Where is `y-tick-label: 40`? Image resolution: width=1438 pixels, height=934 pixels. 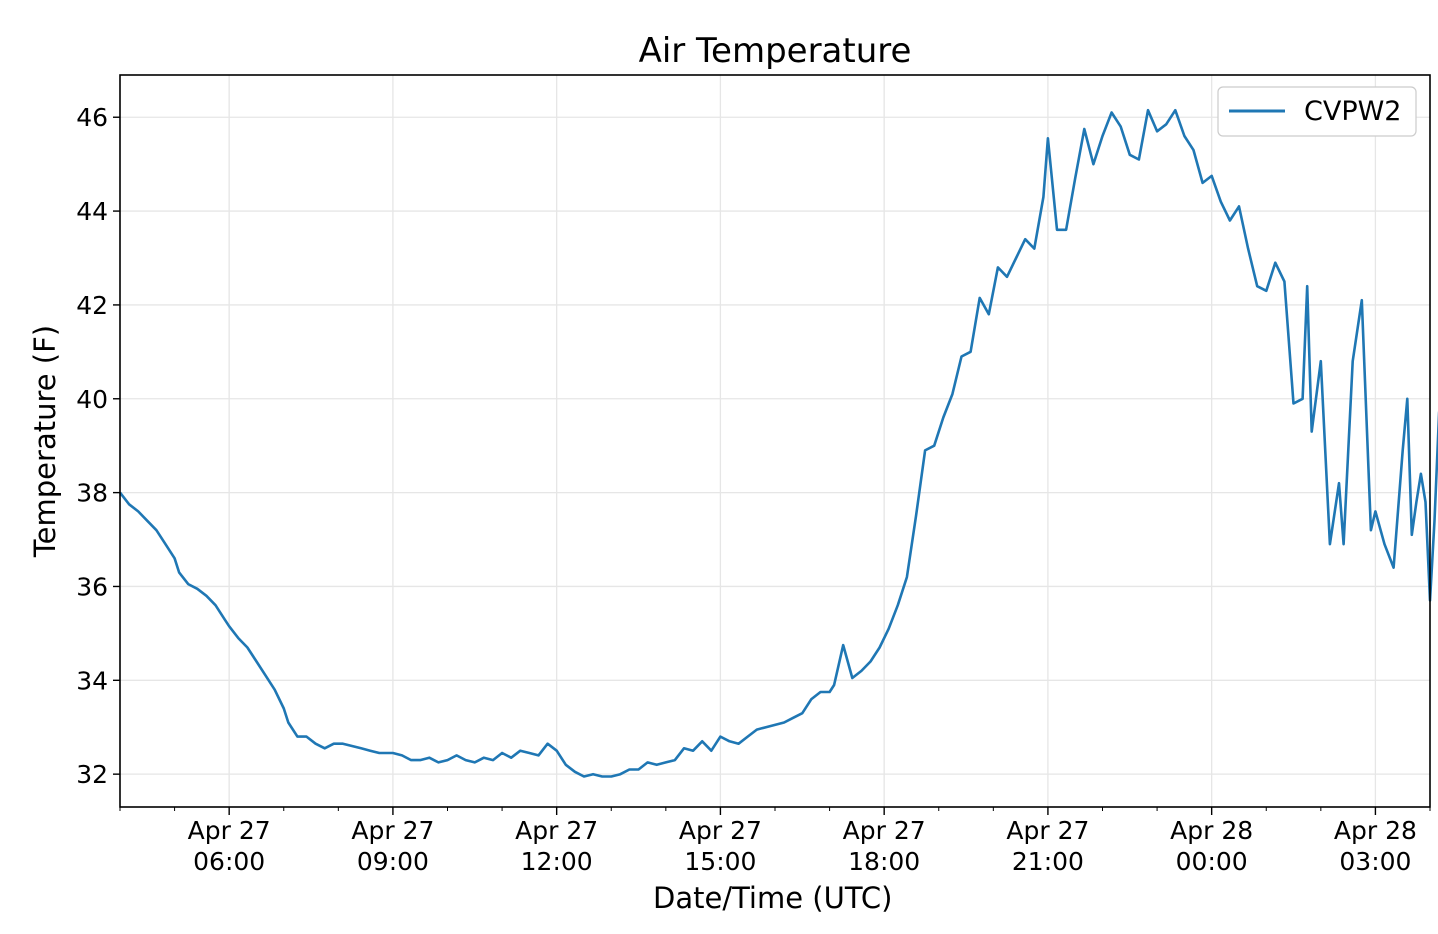
y-tick-label: 40 is located at coordinates (92, 399).